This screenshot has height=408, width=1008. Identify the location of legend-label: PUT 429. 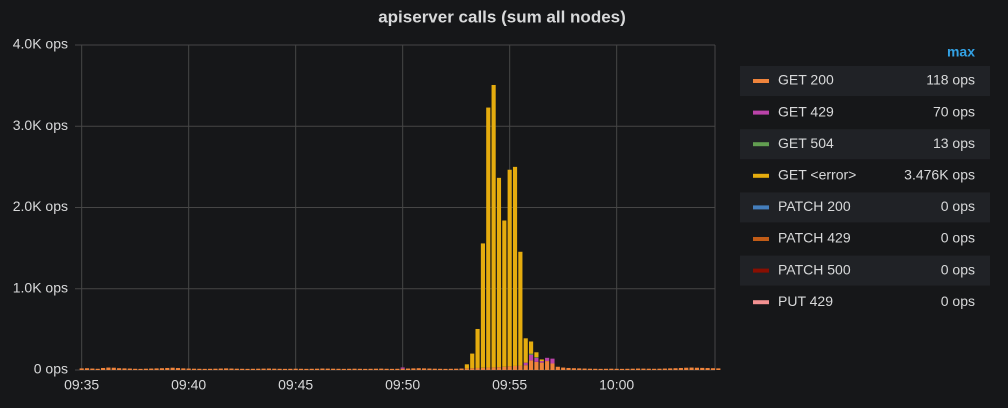
(805, 301).